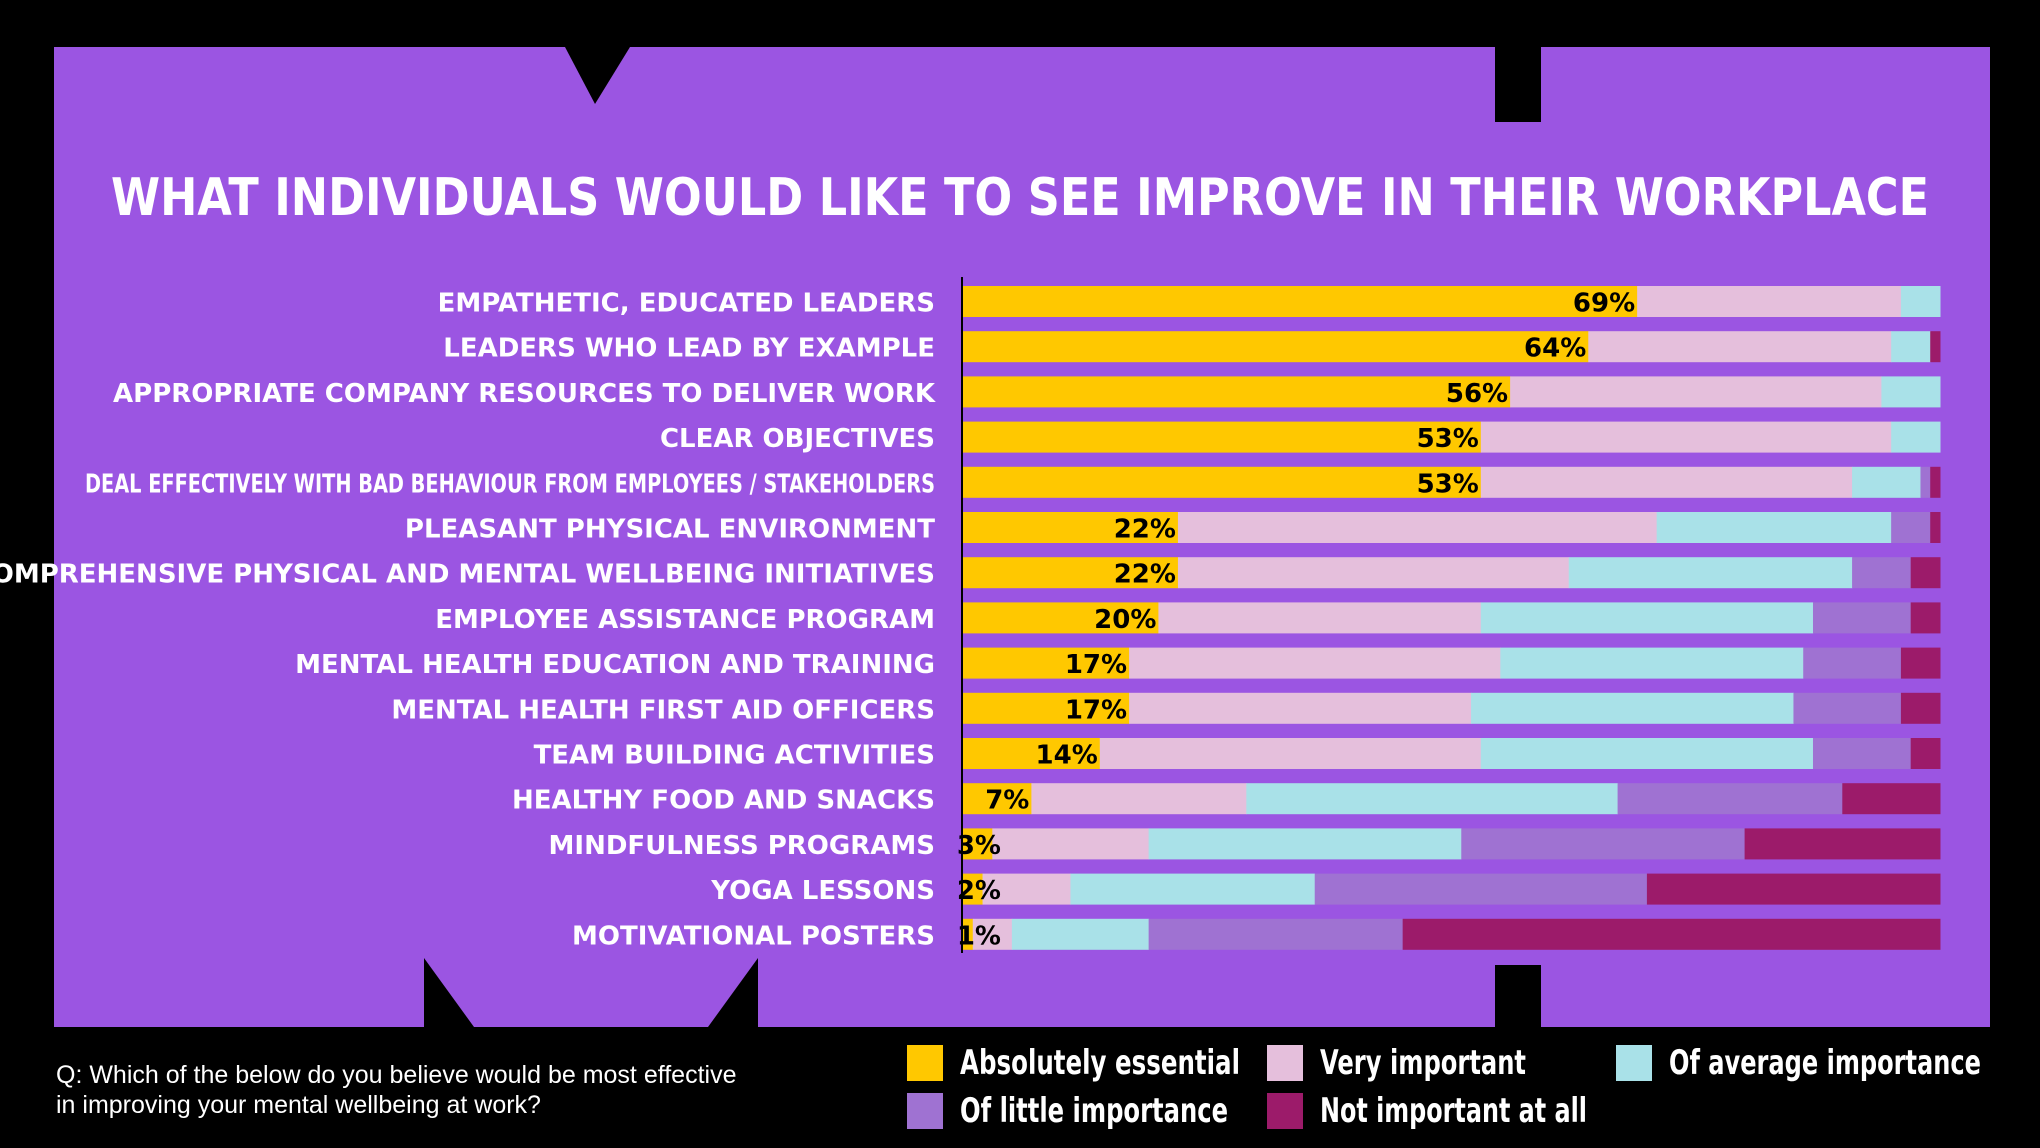 The image size is (2040, 1148). What do you see at coordinates (689, 349) in the screenshot?
I see `category-label: LEADERS WHO LEAD BY EXAMPLE` at bounding box center [689, 349].